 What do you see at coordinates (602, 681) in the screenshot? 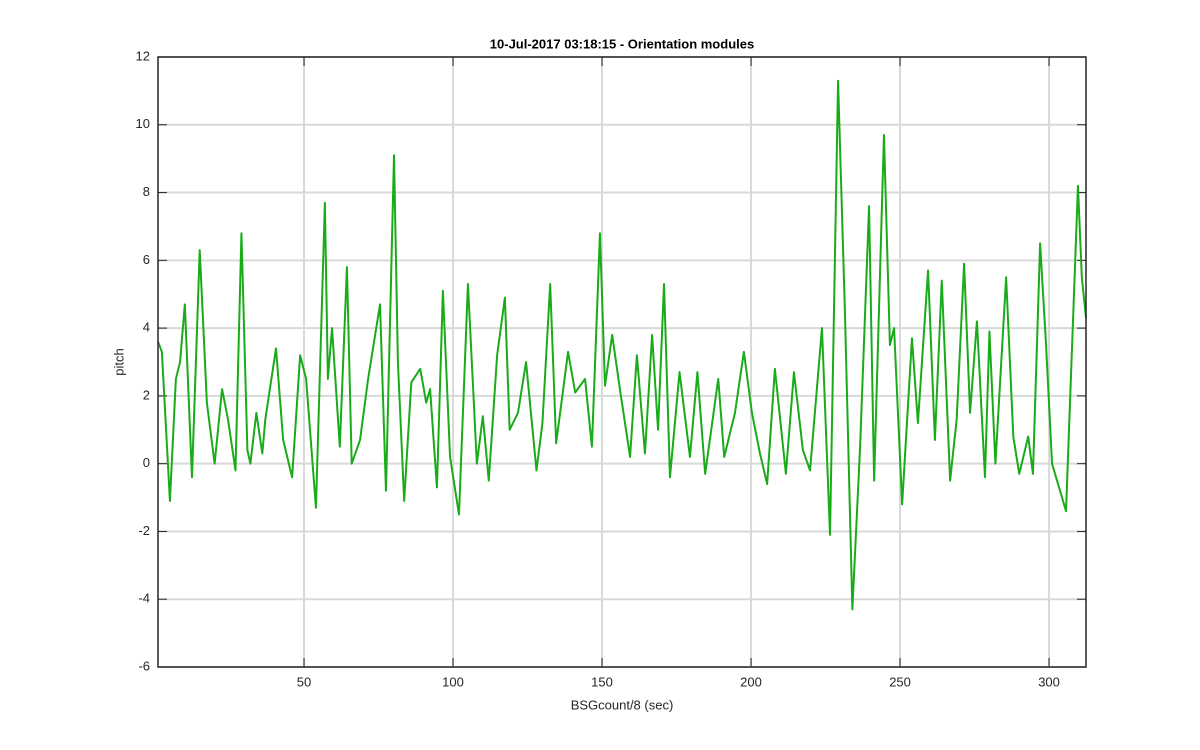
I see `x-tick-label: 150` at bounding box center [602, 681].